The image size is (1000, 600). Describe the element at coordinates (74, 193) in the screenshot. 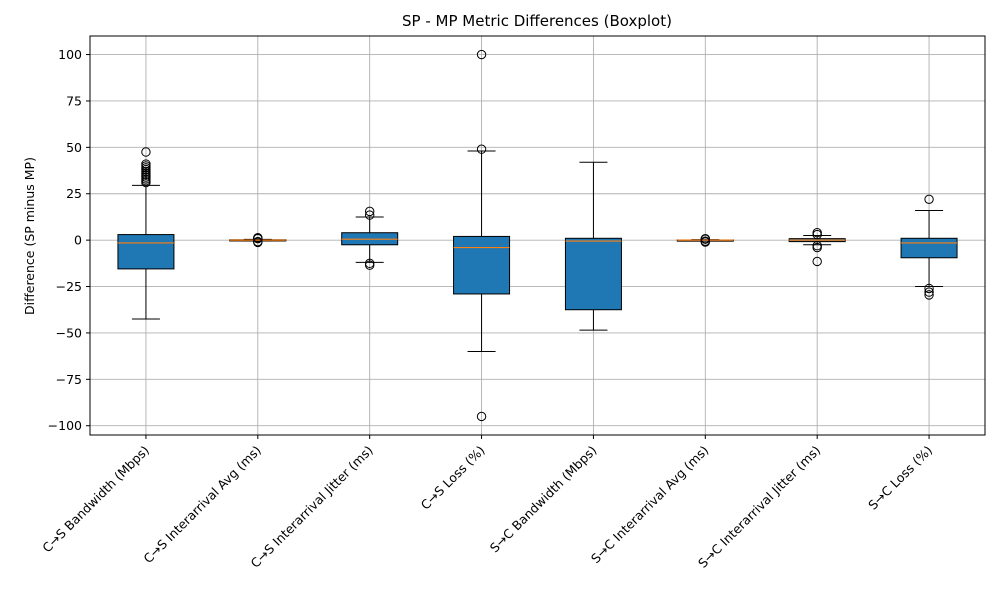

I see `y-tick-label: 25` at that location.